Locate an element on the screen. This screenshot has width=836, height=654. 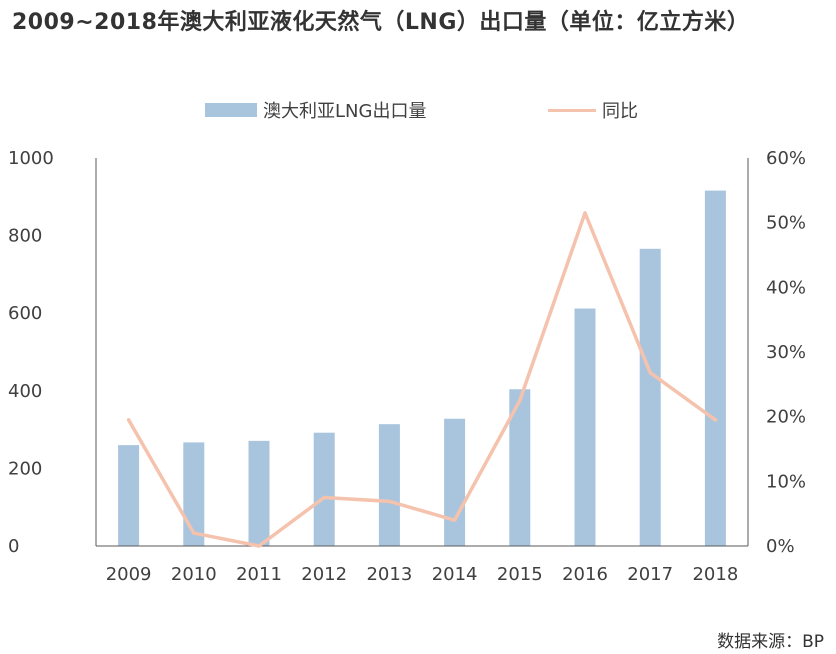
x-tick-label-2014: 2014 is located at coordinates (455, 574).